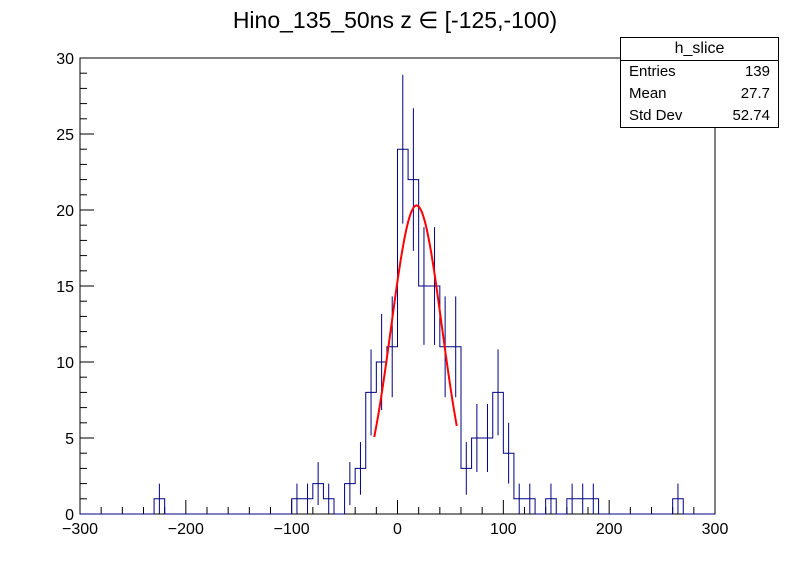 This screenshot has height=572, width=796. Describe the element at coordinates (656, 115) in the screenshot. I see `stats-label: Std Dev` at that location.